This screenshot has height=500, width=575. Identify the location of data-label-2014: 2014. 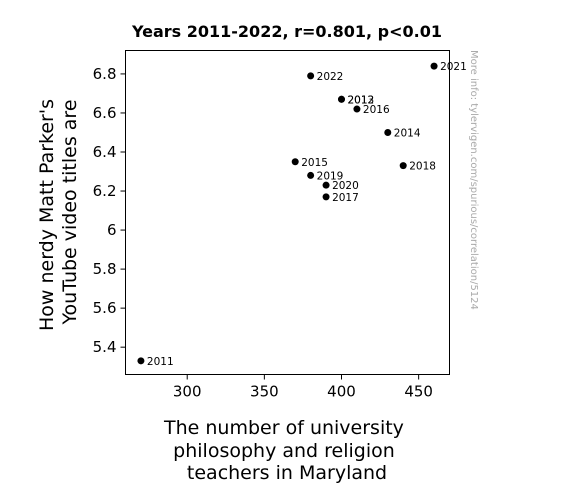
(407, 133).